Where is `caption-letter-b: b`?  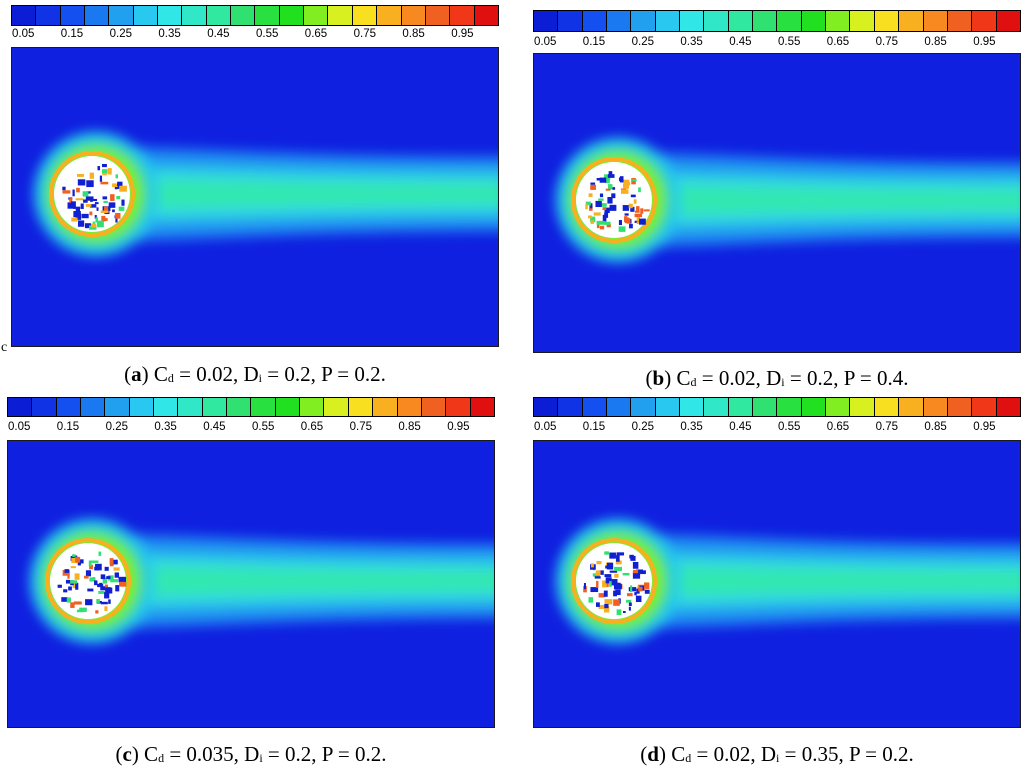
caption-letter-b: b is located at coordinates (658, 378).